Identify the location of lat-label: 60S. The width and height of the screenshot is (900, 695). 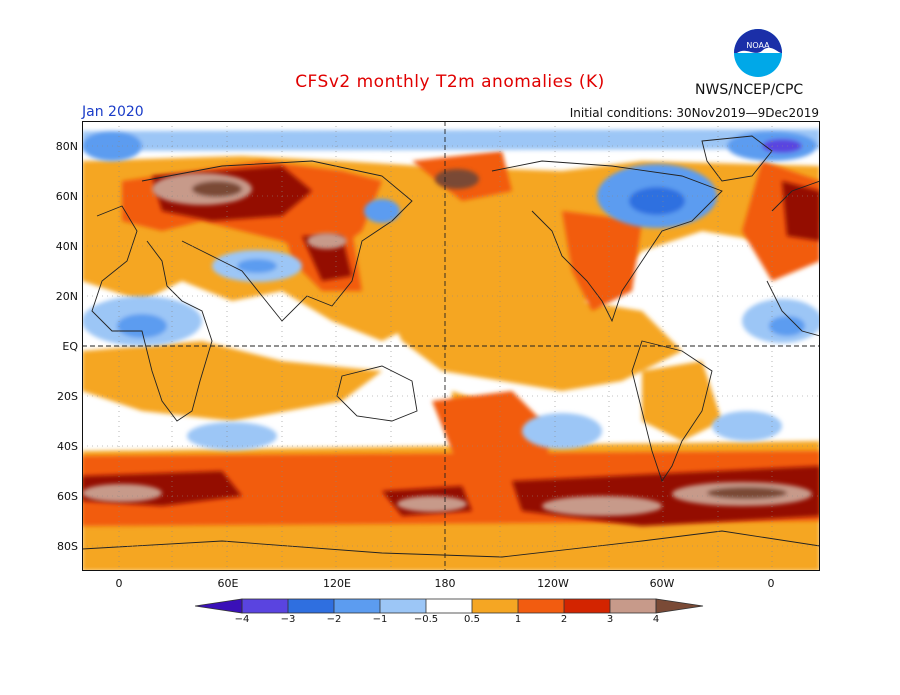
(67, 496).